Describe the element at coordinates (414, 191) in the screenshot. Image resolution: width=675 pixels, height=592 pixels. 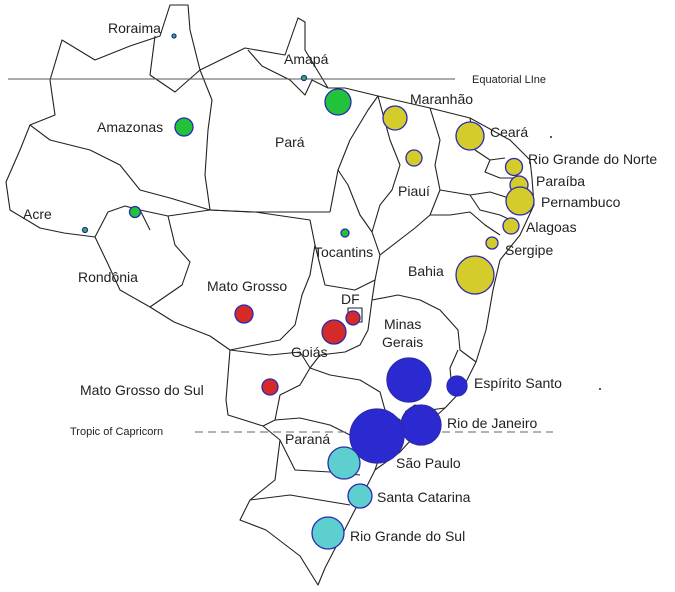
I see `label-piaui: Piauí` at that location.